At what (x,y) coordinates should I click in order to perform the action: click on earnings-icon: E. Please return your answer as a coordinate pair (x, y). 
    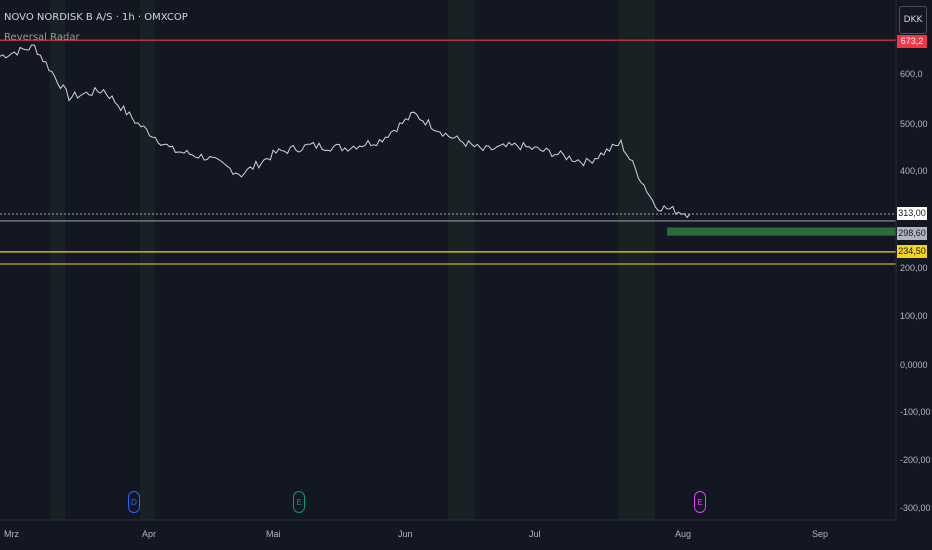
    Looking at the image, I should click on (299, 502).